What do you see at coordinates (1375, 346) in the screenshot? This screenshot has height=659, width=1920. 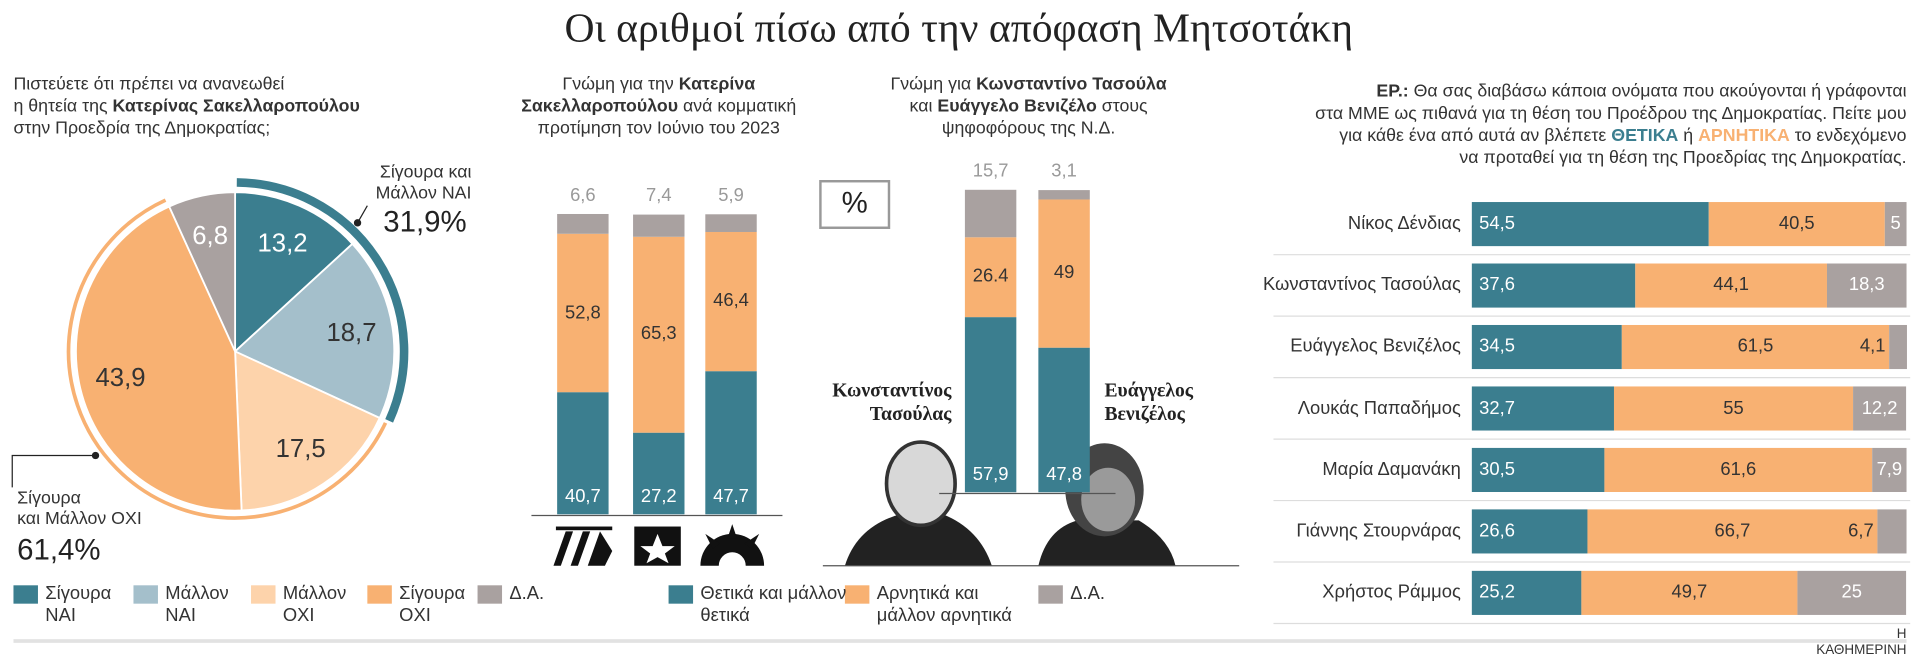 I see `category-label: Ευάγγελος Βενιζέλος` at bounding box center [1375, 346].